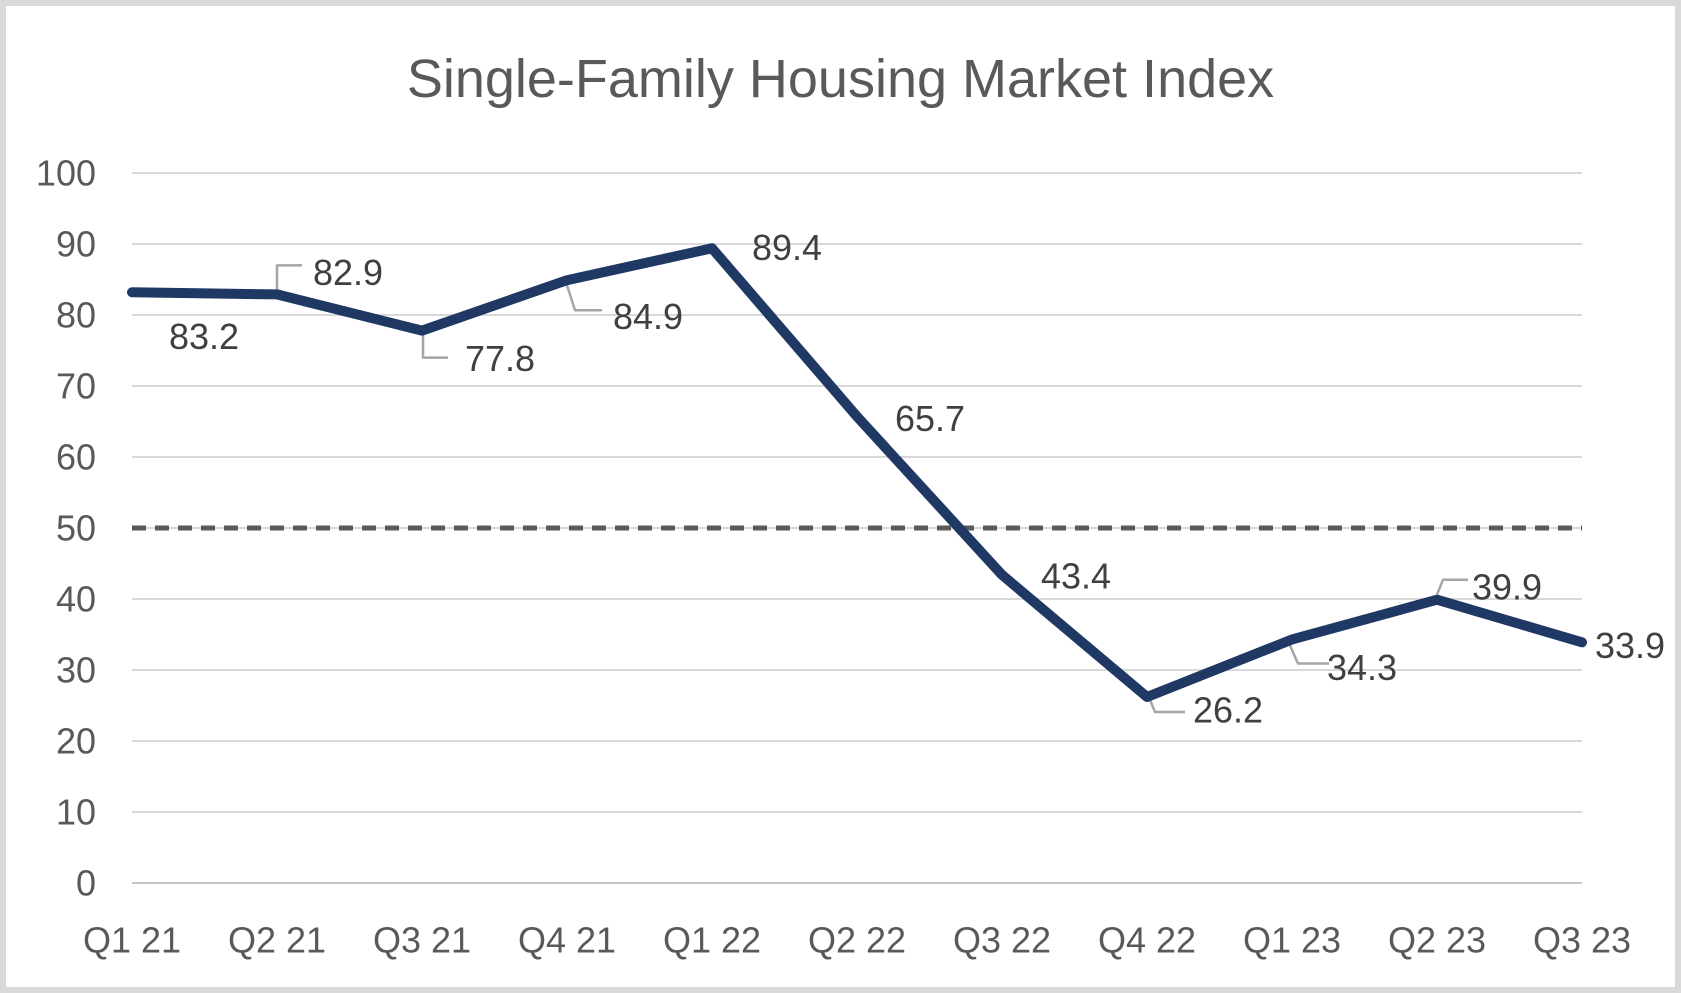 The image size is (1681, 993). Describe the element at coordinates (712, 940) in the screenshot. I see `x-tick-label: Q1 22` at that location.